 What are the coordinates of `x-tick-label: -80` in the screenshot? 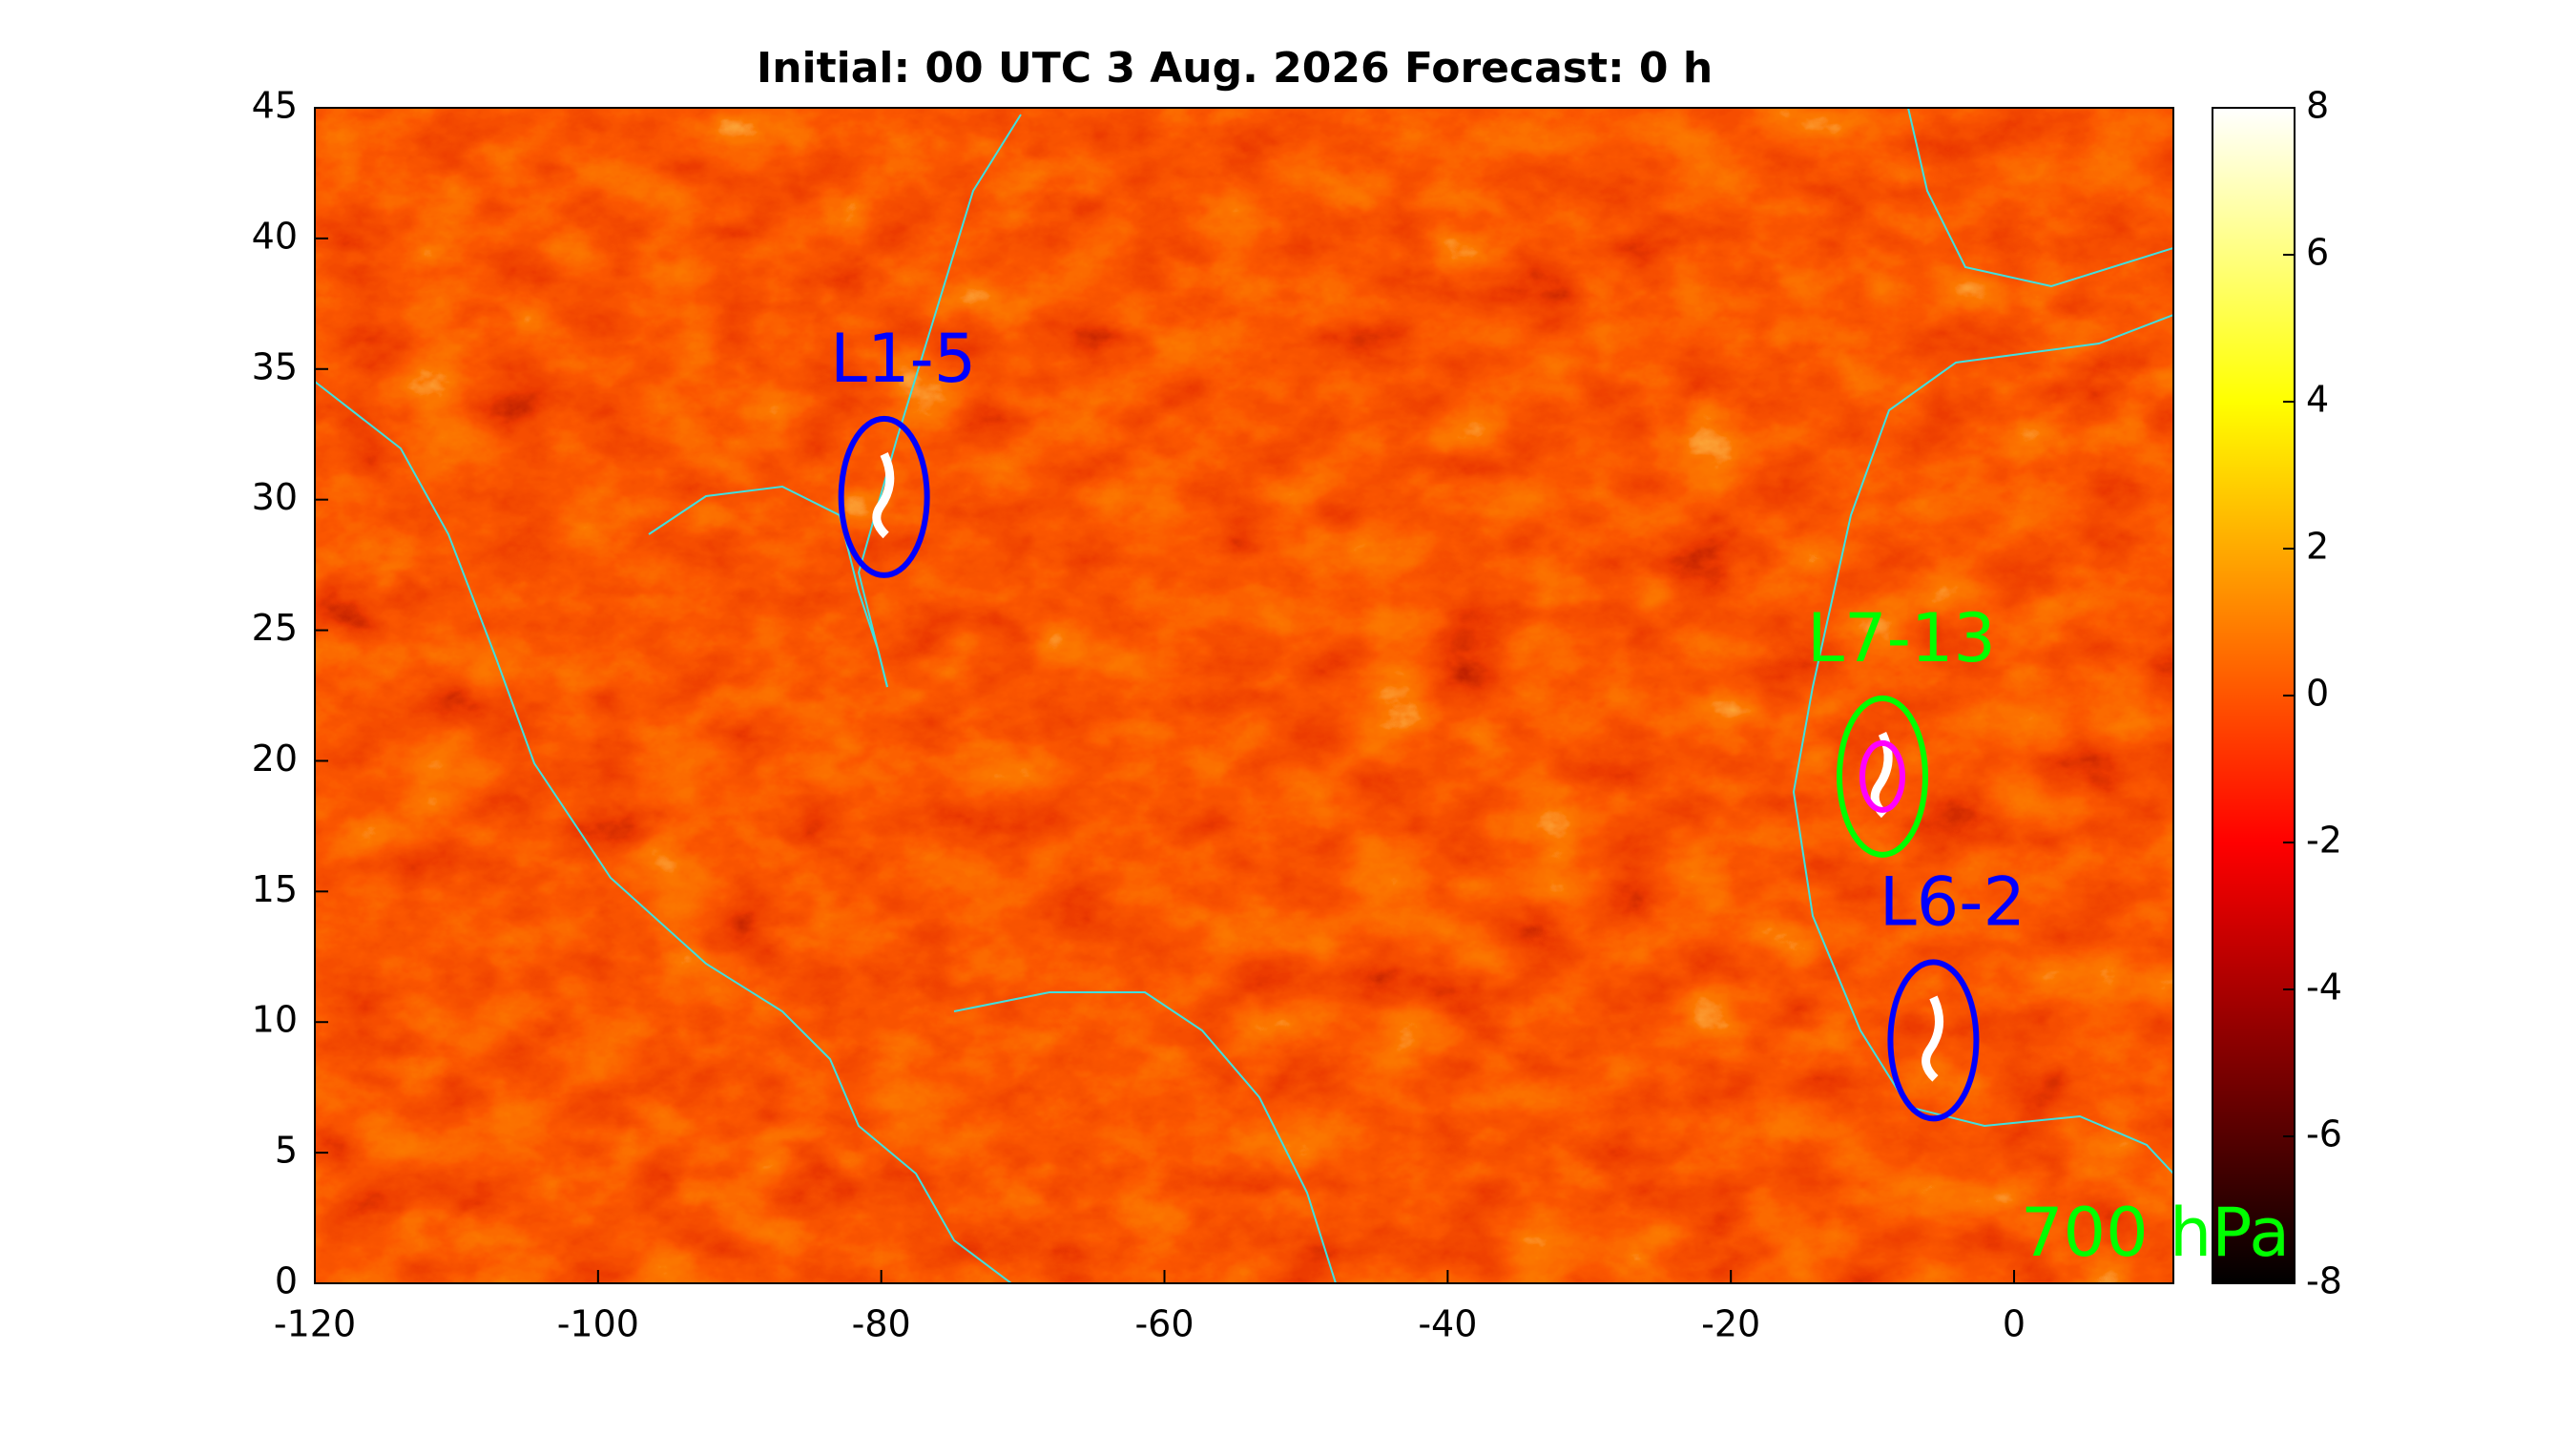 It's located at (881, 1324).